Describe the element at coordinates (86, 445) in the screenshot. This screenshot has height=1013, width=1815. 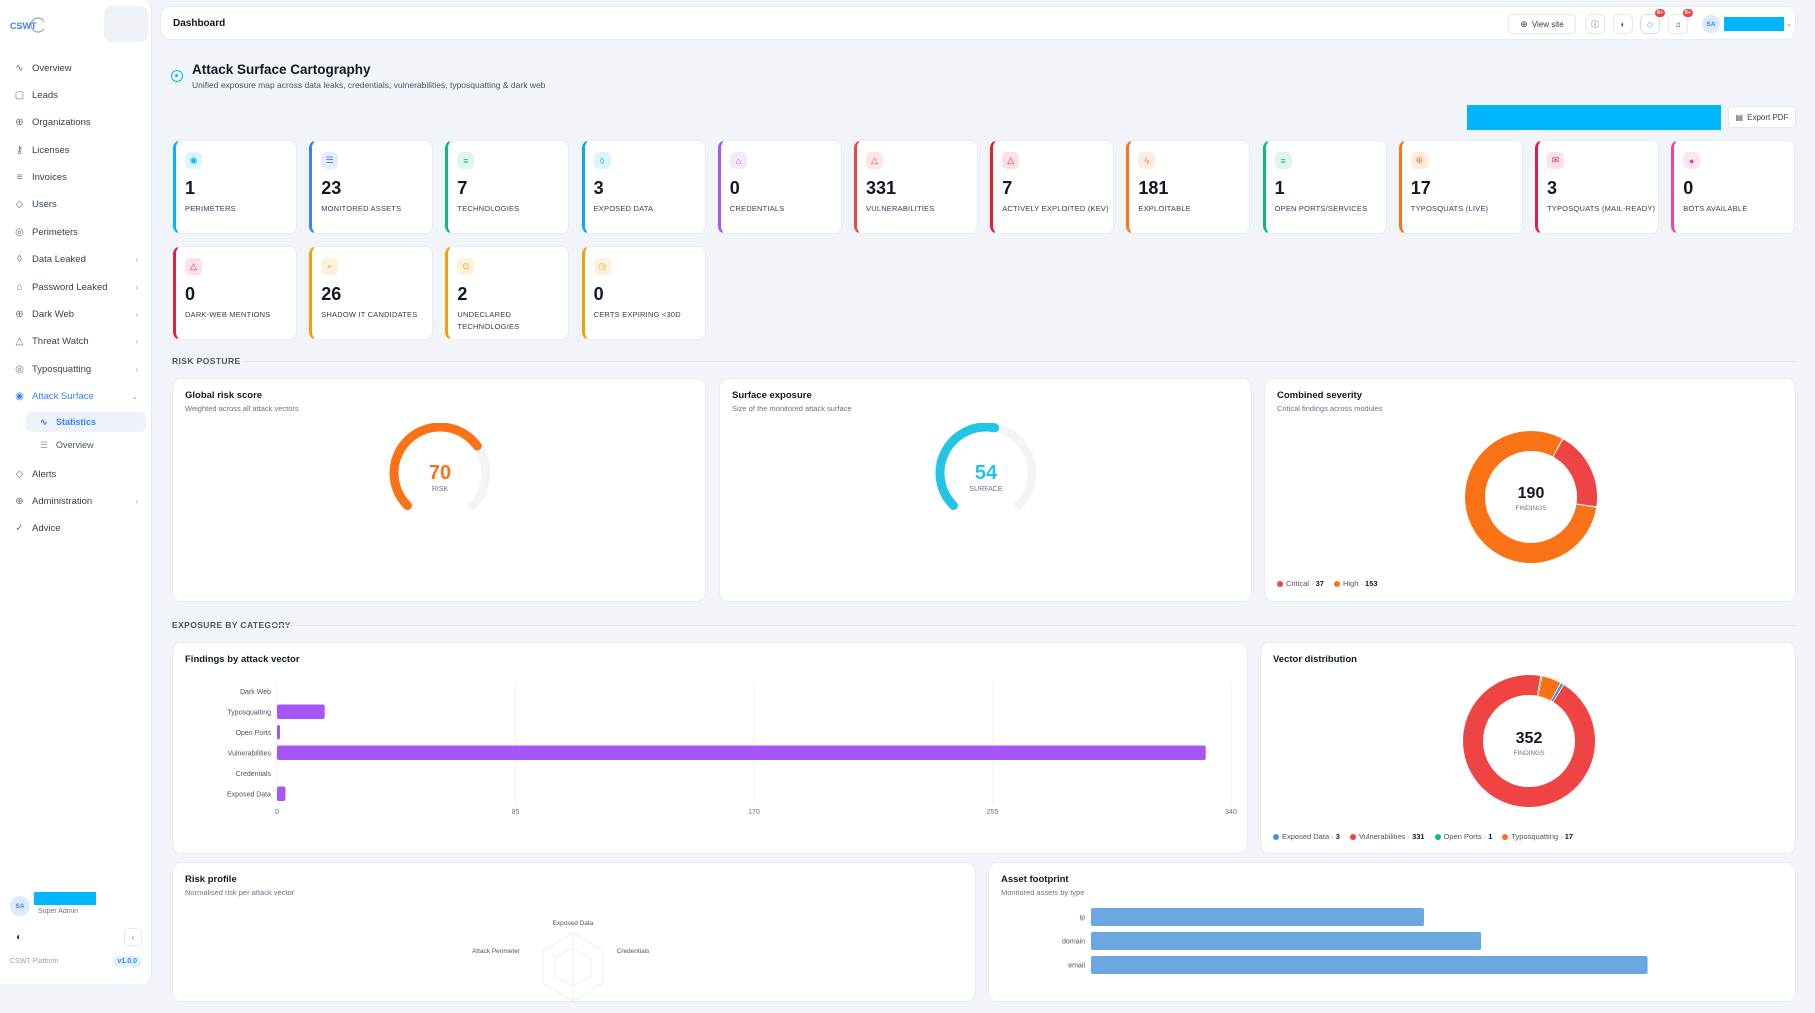
I see `sidebar-subitem-overview: ☰Overview` at that location.